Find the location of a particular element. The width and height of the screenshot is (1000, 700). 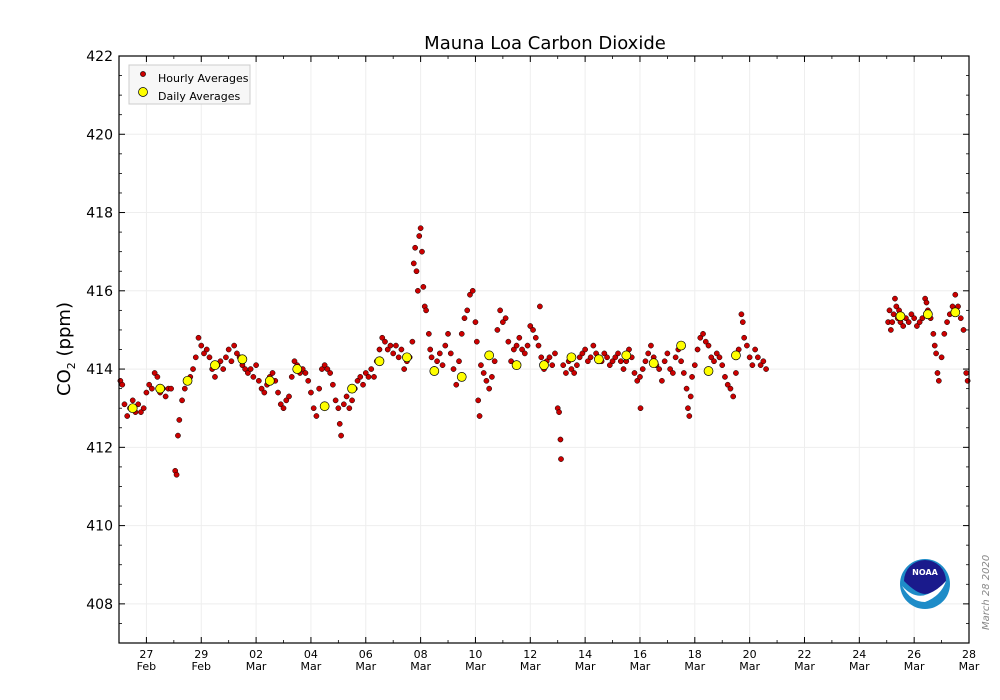

legend-box is located at coordinates (189, 84).